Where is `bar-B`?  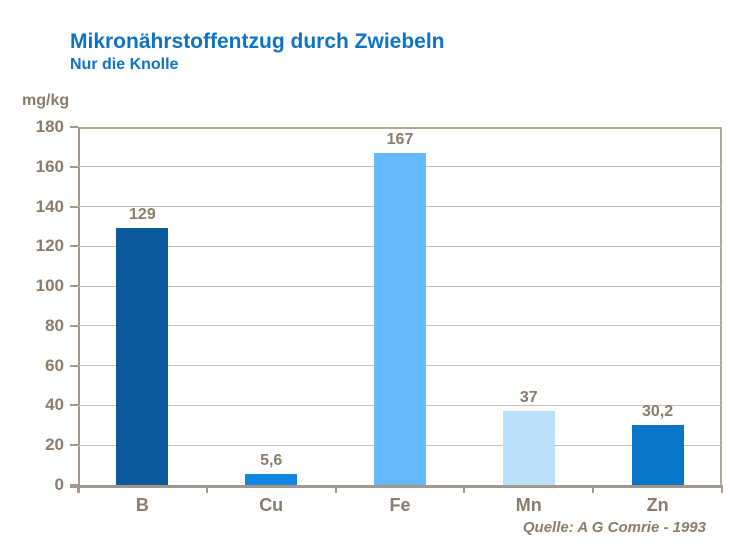
bar-B is located at coordinates (142, 356).